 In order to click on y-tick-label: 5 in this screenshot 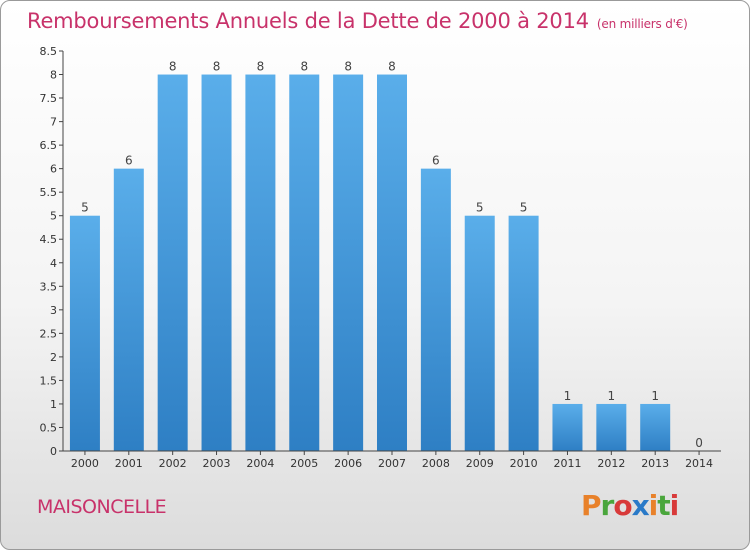, I will do `click(53, 216)`.